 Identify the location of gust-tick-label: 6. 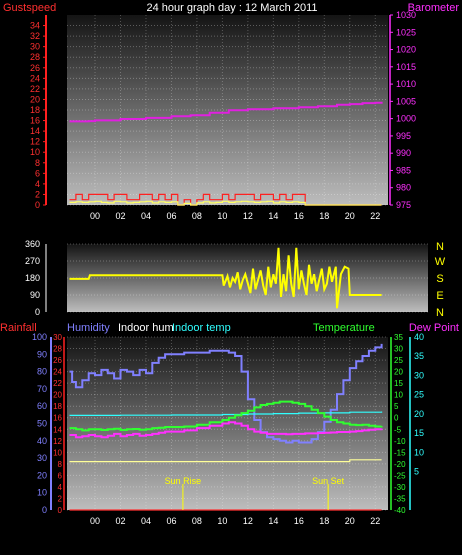
(37, 173).